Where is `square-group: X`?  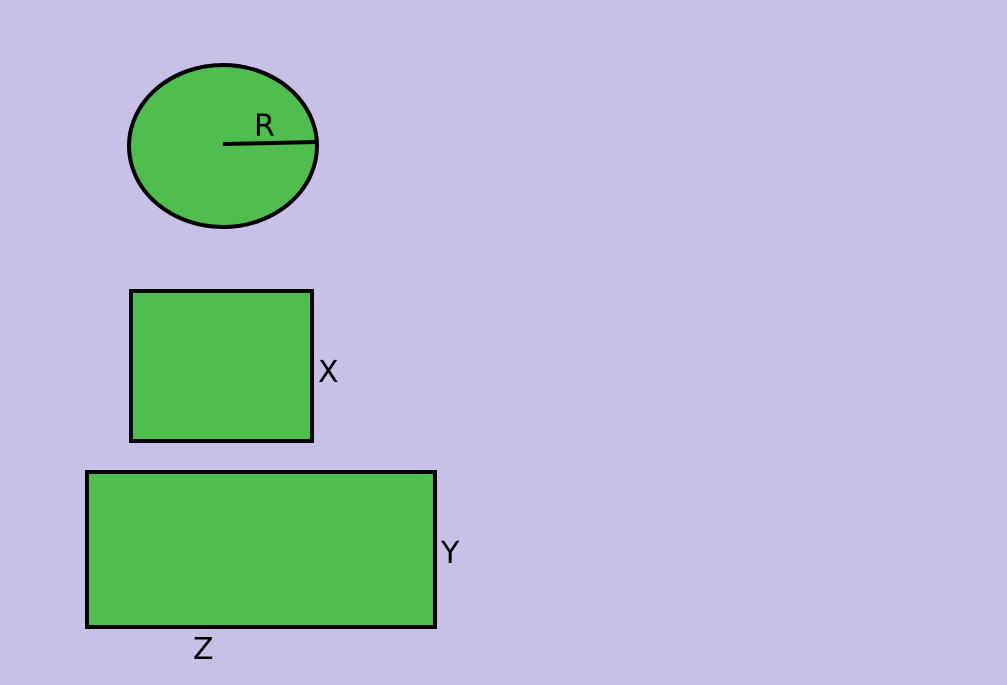 square-group: X is located at coordinates (234, 366).